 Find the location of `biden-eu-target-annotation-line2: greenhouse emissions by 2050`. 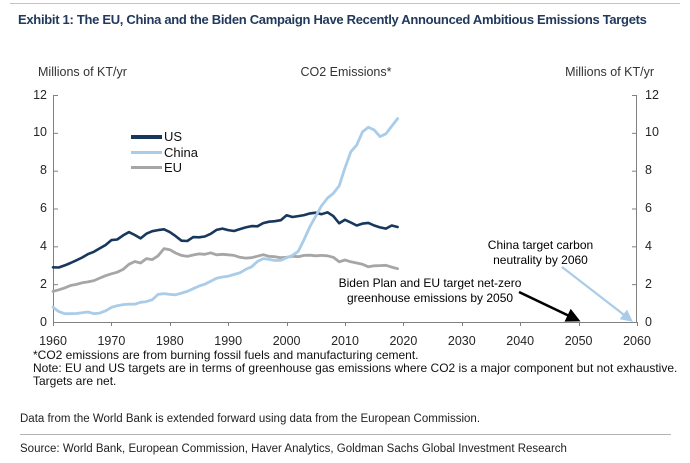

biden-eu-target-annotation-line2: greenhouse emissions by 2050 is located at coordinates (430, 298).